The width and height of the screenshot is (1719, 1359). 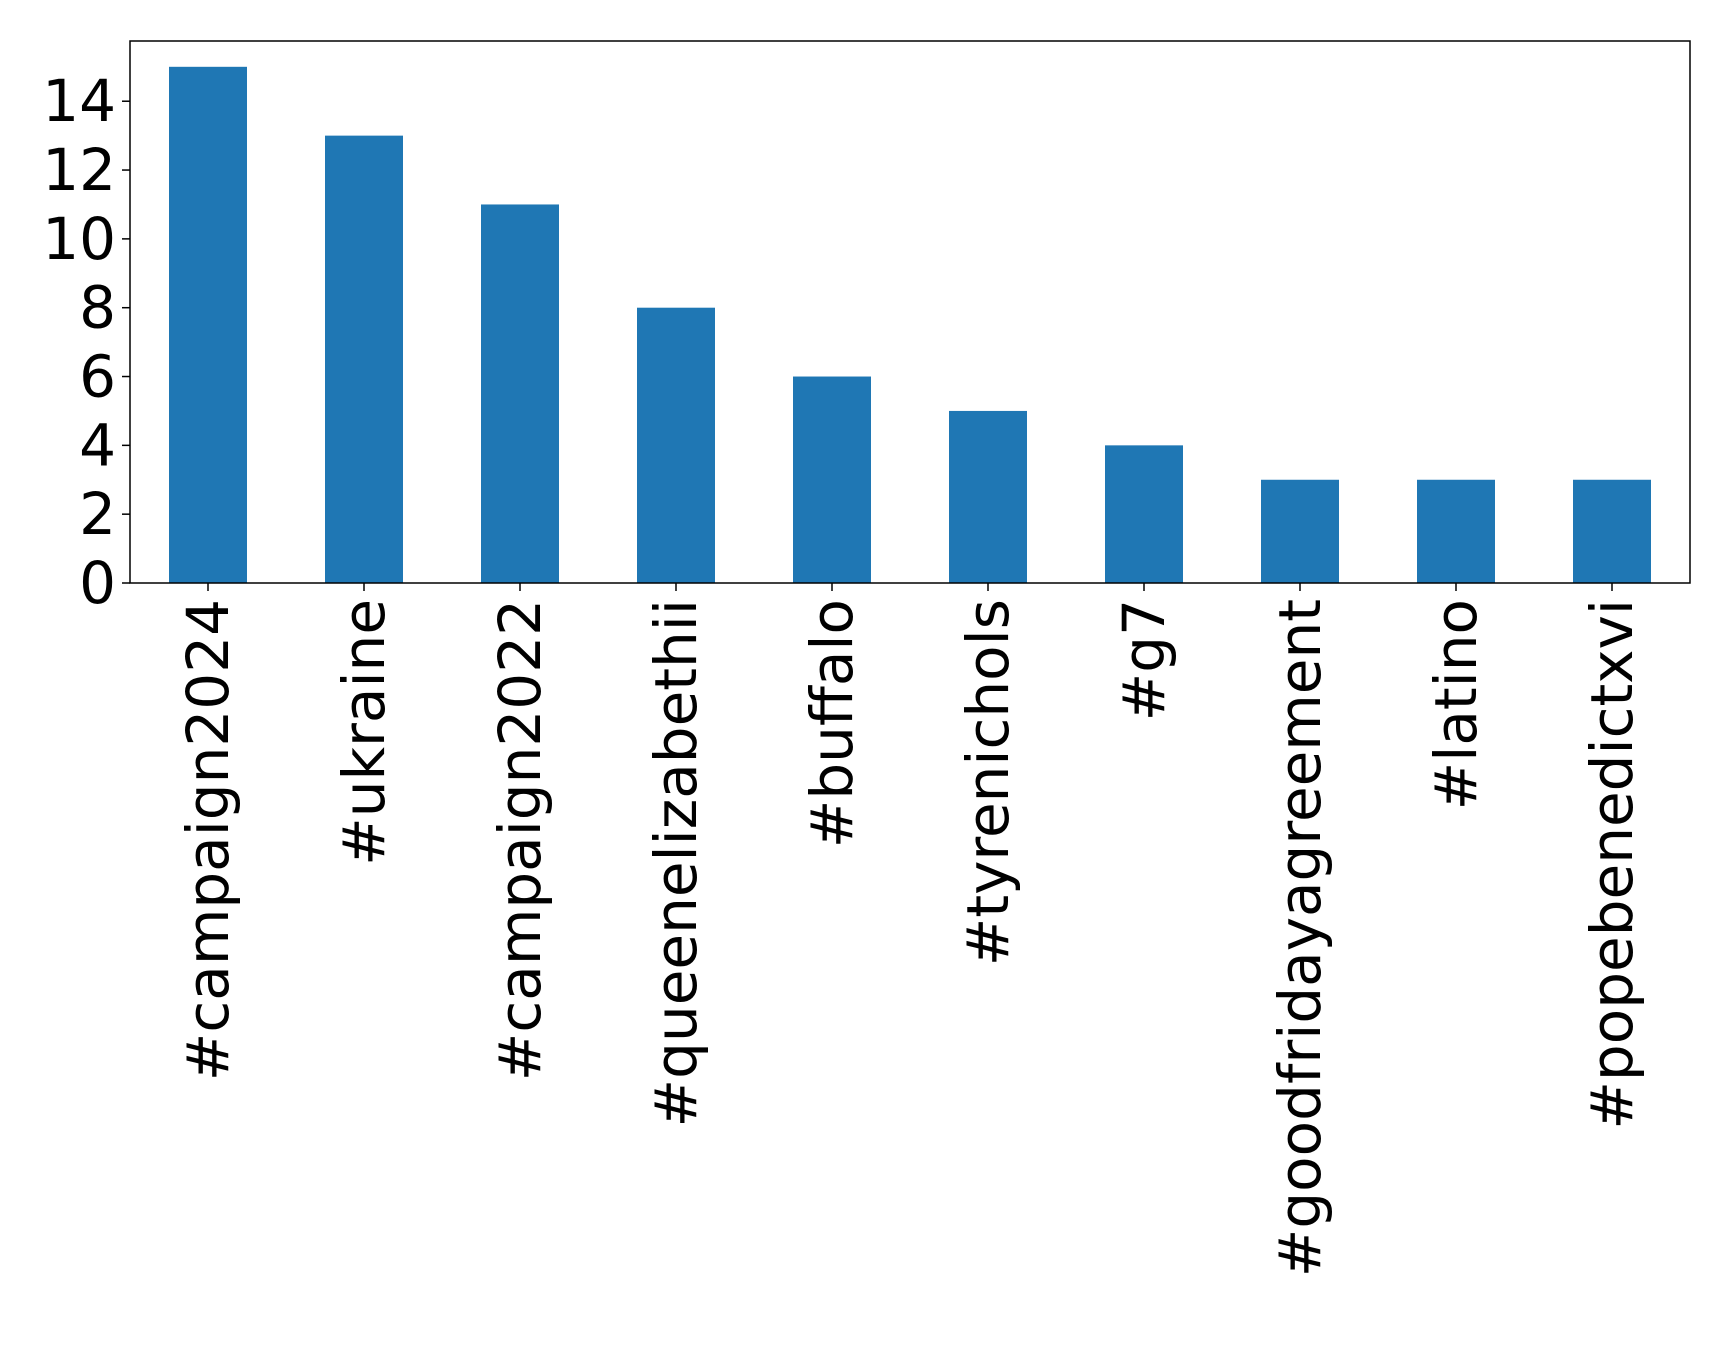 What do you see at coordinates (97, 514) in the screenshot?
I see `y-tick-label: 2` at bounding box center [97, 514].